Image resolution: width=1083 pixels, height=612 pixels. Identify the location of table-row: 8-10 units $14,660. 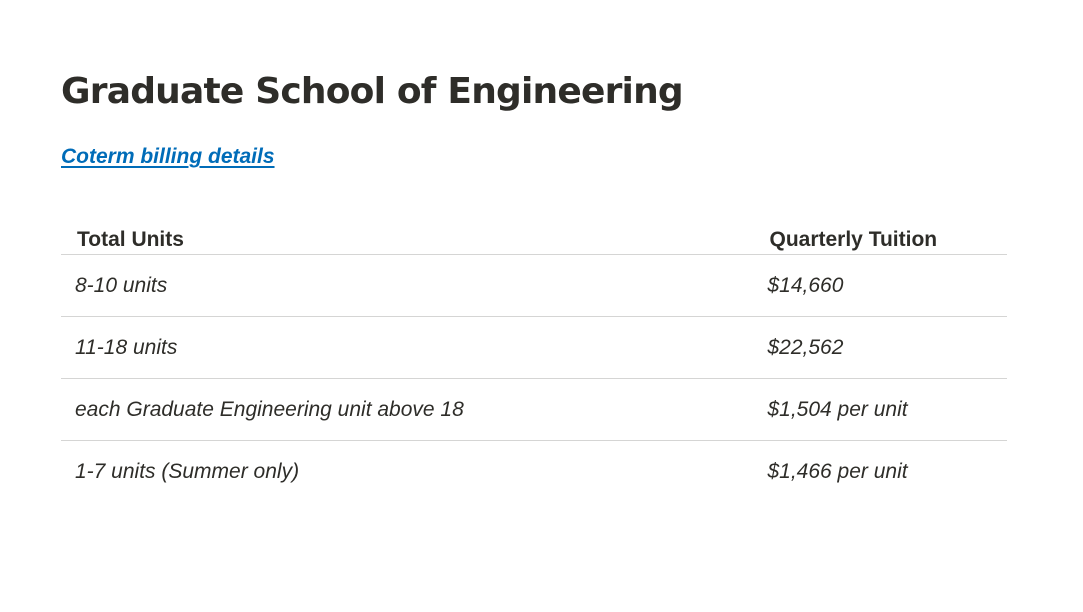
(534, 285).